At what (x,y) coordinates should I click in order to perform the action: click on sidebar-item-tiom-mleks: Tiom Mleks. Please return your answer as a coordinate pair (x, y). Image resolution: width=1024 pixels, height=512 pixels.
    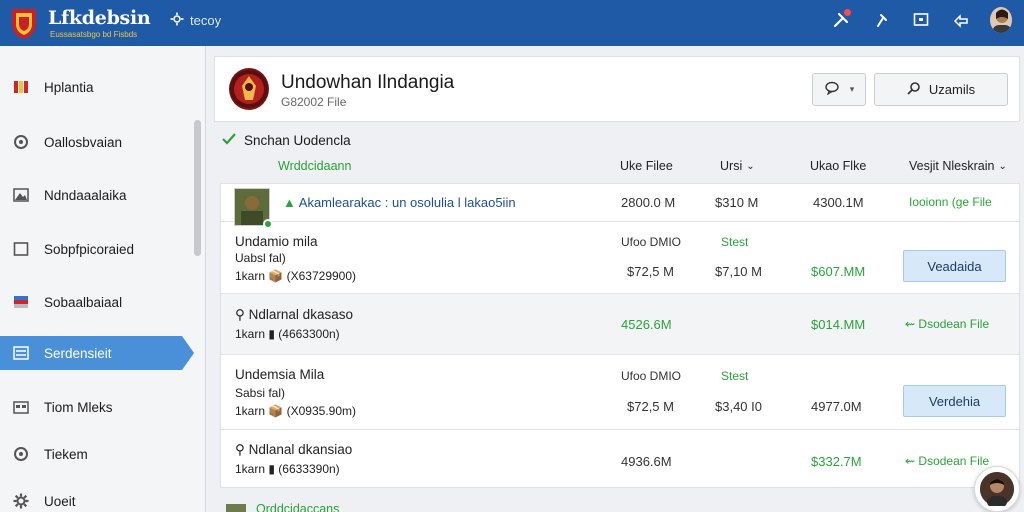
    Looking at the image, I should click on (97, 407).